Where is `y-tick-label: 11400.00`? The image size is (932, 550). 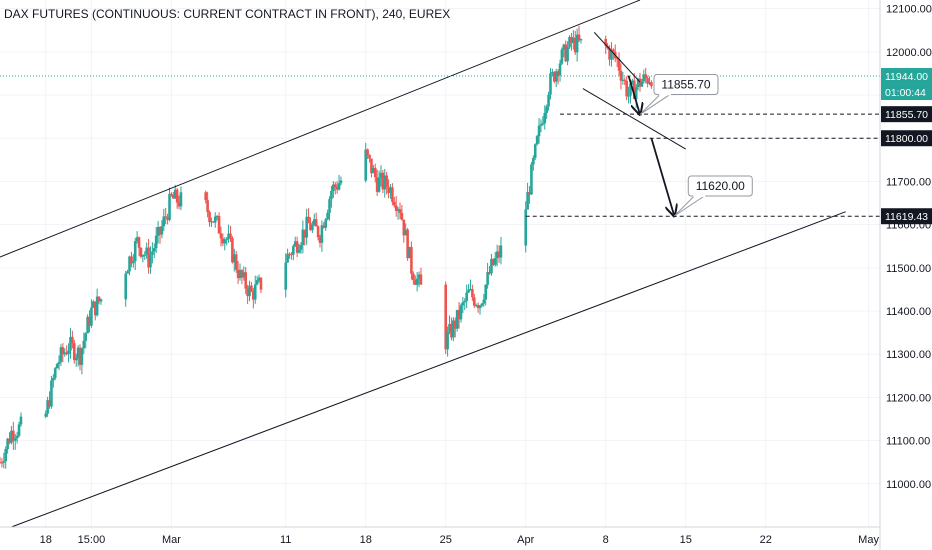
y-tick-label: 11400.00 is located at coordinates (908, 312).